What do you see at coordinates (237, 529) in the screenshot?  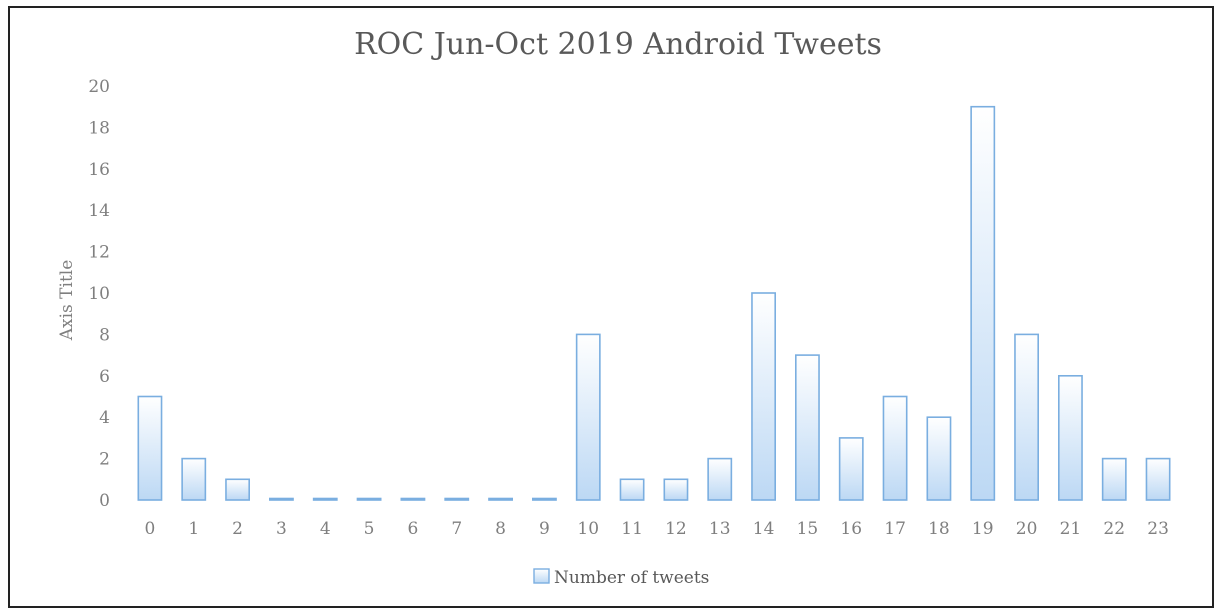 I see `x-tick-label: 2` at bounding box center [237, 529].